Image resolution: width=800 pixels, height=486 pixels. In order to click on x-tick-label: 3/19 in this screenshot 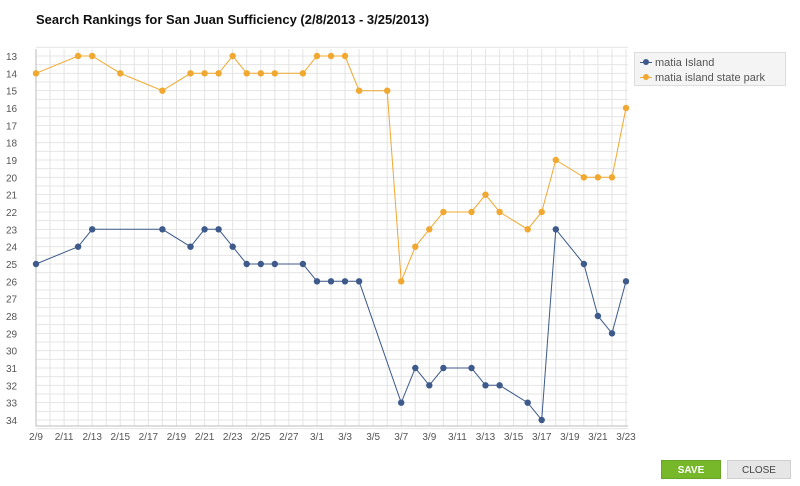, I will do `click(570, 437)`.